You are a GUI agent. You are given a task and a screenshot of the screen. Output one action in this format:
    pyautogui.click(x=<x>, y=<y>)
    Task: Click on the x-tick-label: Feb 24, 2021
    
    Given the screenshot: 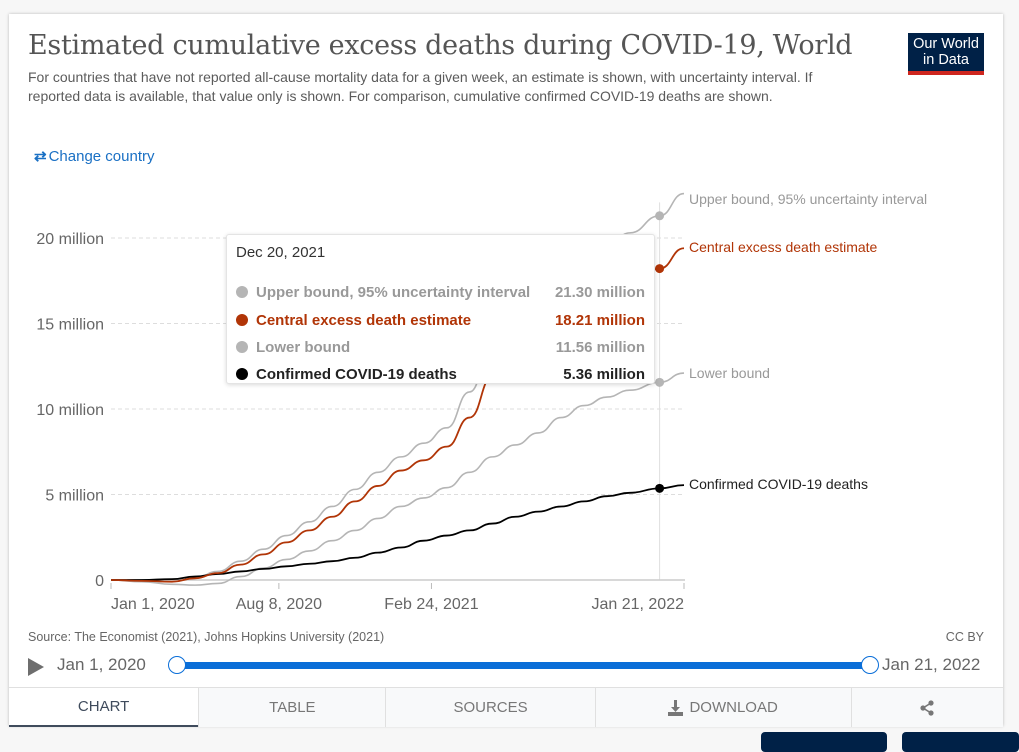 What is the action you would take?
    pyautogui.click(x=431, y=604)
    